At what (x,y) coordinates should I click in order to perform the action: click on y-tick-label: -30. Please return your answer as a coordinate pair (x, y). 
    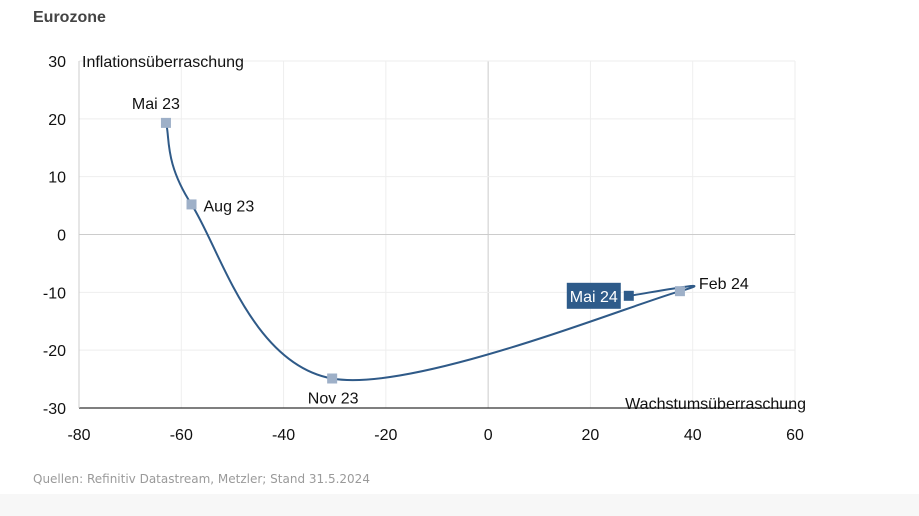
    Looking at the image, I should click on (54, 409).